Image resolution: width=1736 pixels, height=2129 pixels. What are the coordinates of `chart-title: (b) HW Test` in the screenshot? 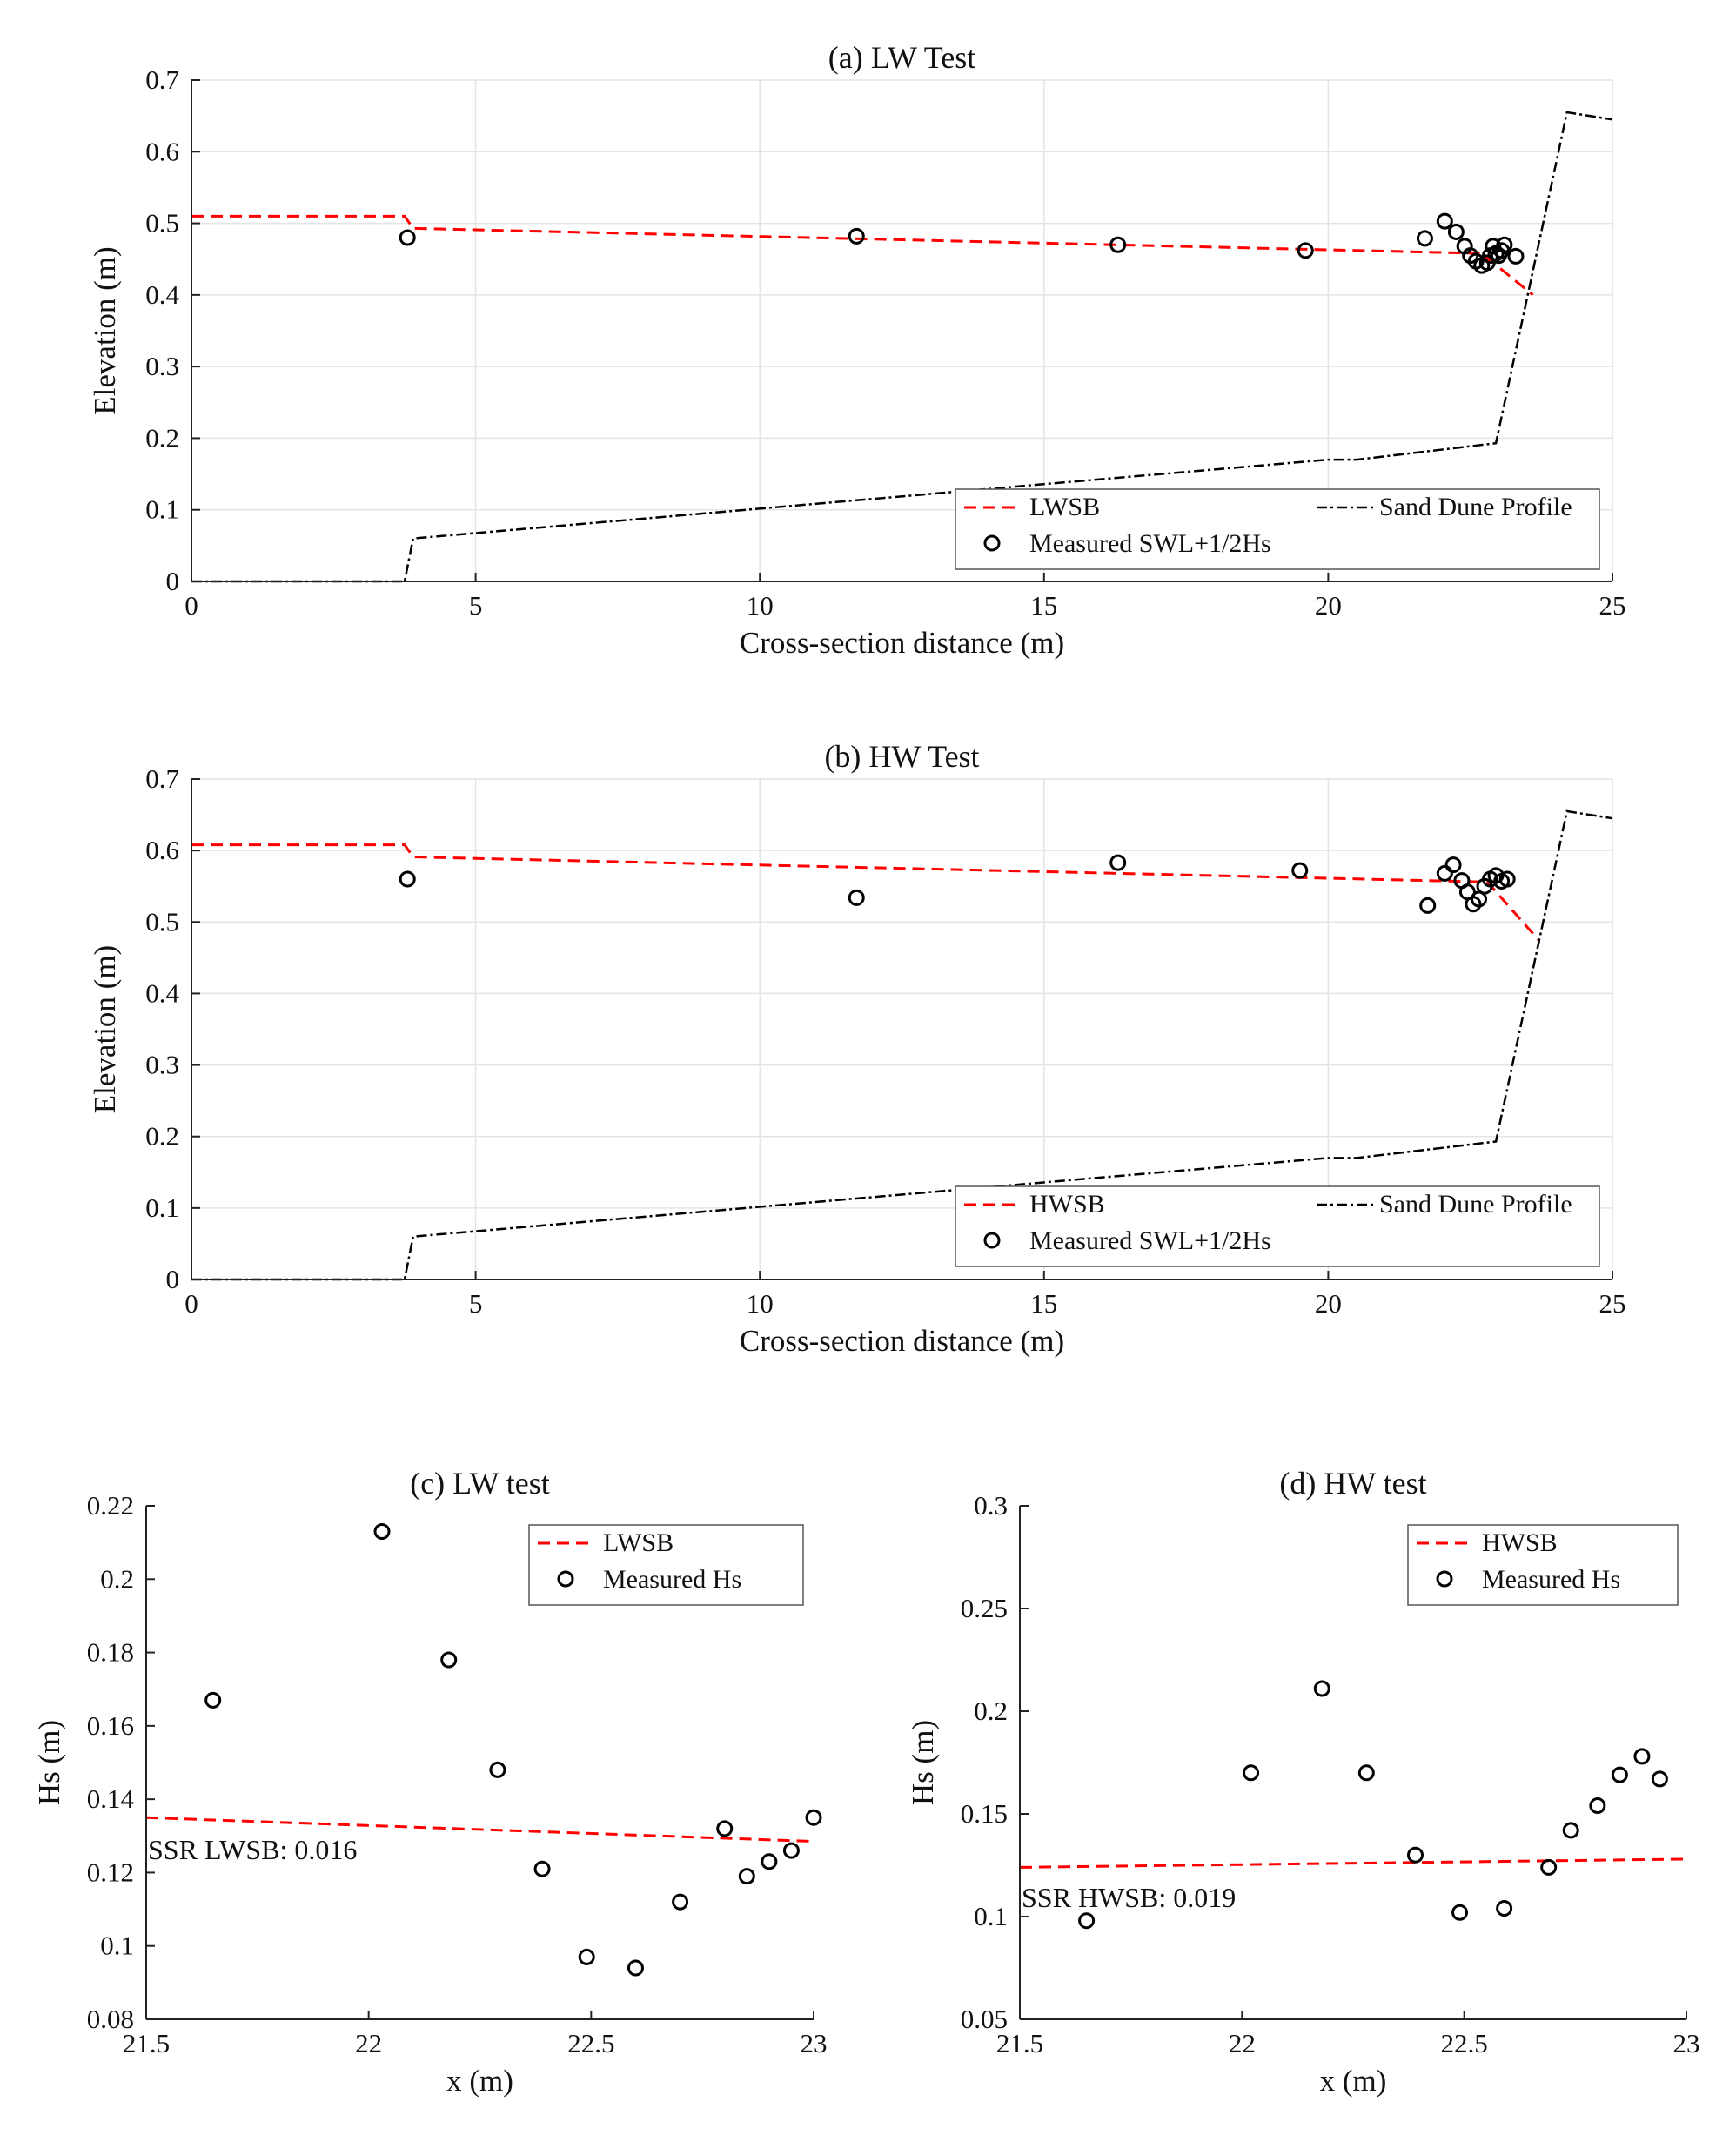 It's located at (902, 756).